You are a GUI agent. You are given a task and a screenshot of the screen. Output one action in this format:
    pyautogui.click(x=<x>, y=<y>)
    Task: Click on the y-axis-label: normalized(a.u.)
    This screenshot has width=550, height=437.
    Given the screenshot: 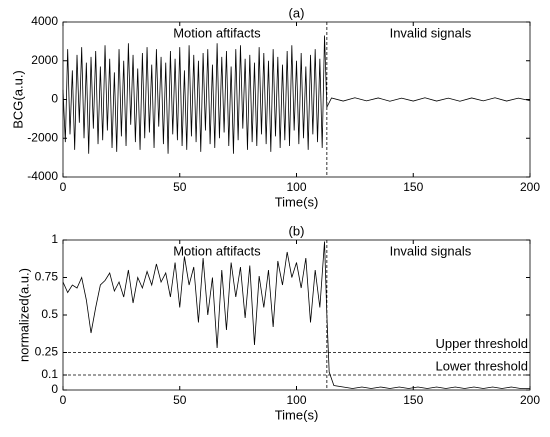 What is the action you would take?
    pyautogui.click(x=23, y=315)
    